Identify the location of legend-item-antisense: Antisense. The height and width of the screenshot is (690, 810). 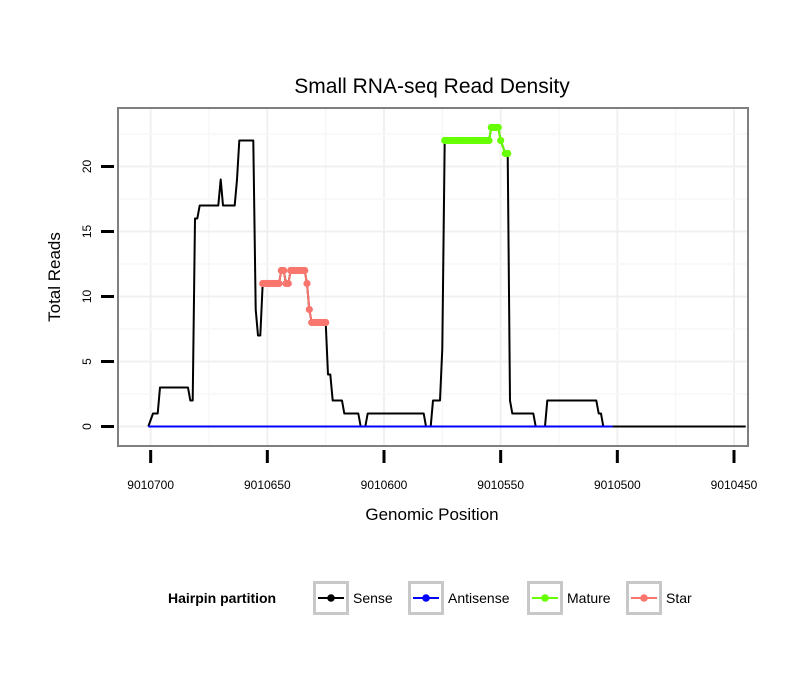
(459, 598).